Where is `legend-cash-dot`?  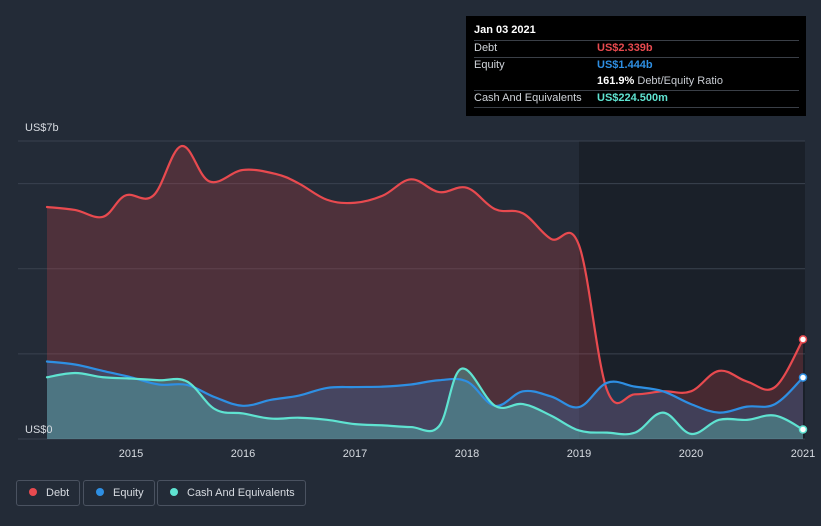 legend-cash-dot is located at coordinates (174, 492).